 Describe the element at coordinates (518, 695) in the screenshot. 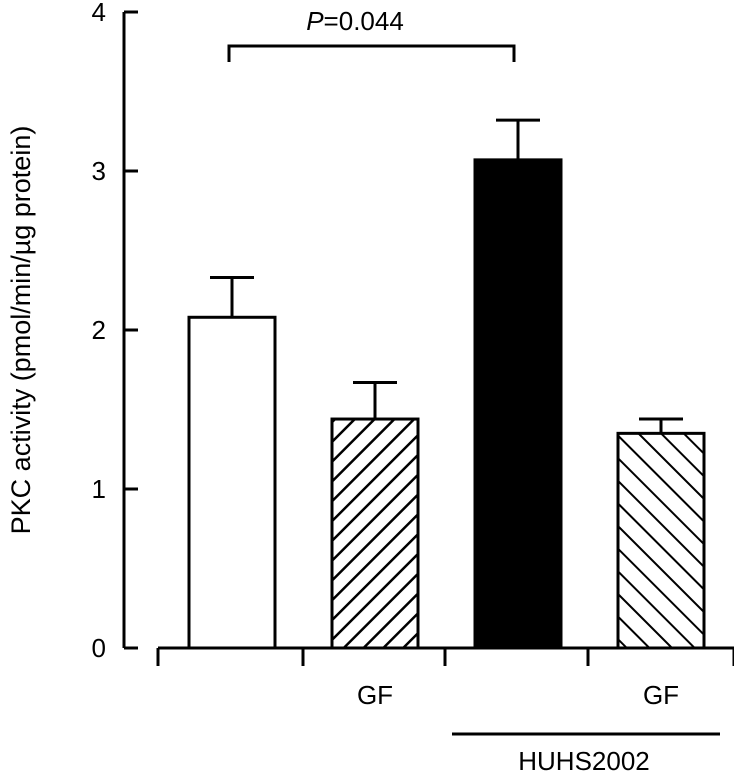

I see `category-labels: GF GF` at that location.